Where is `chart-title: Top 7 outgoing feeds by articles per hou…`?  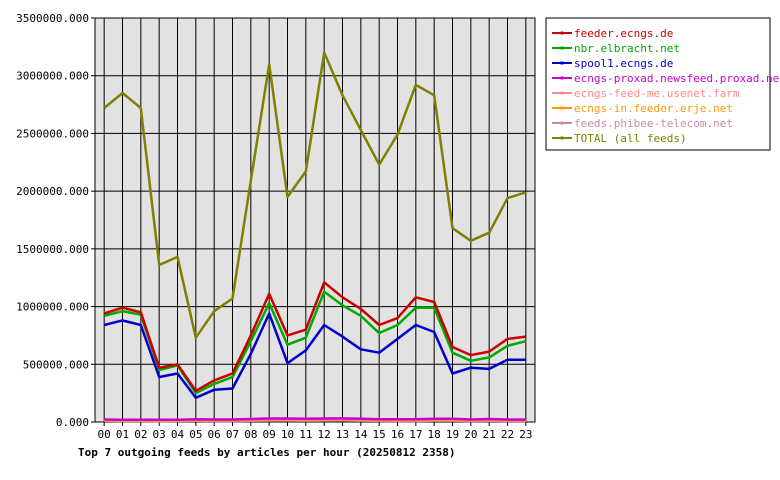
chart-title: Top 7 outgoing feeds by articles per hou… is located at coordinates (267, 452).